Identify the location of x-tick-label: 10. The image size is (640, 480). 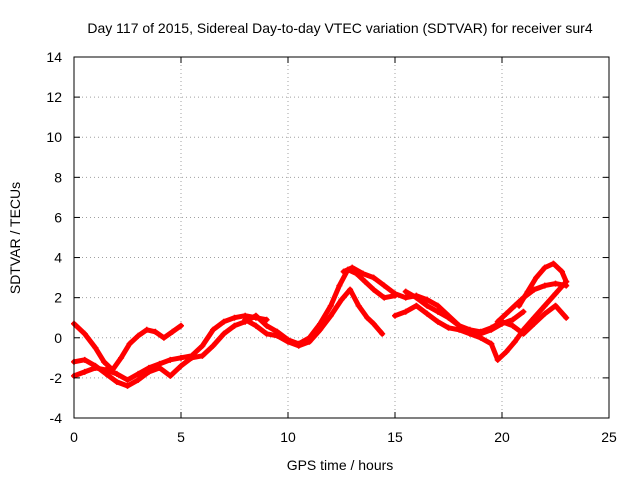
(288, 437).